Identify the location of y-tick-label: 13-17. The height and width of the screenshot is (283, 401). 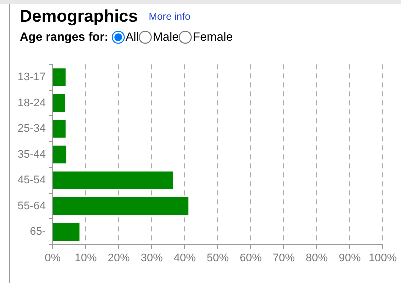
(32, 78).